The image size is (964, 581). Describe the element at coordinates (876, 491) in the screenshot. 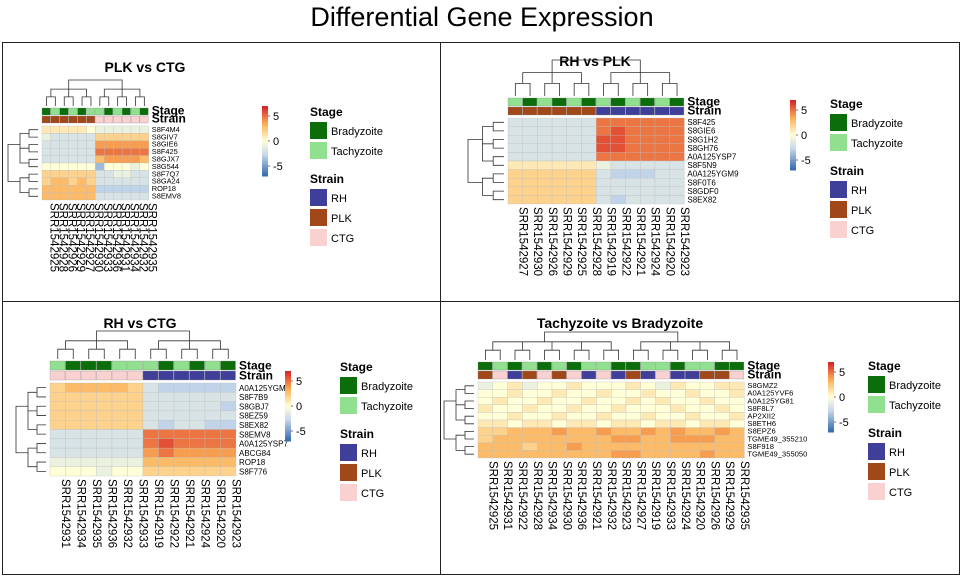

I see `legend-ctg-swatch` at that location.